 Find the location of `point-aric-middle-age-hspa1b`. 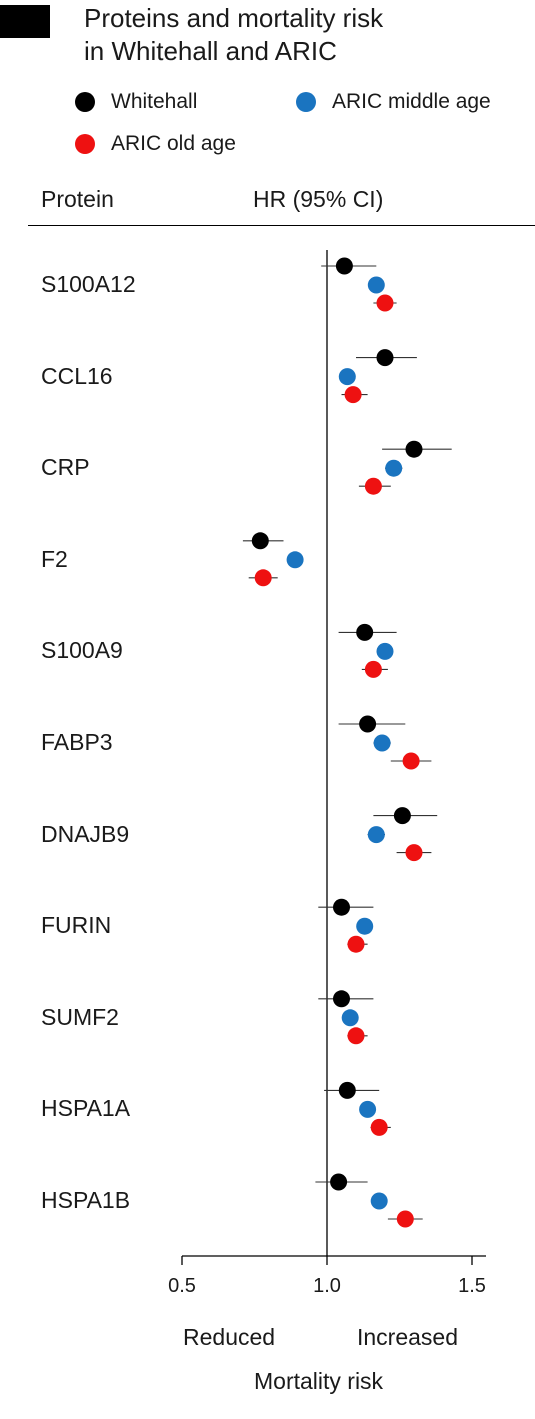

point-aric-middle-age-hspa1b is located at coordinates (379, 1201).